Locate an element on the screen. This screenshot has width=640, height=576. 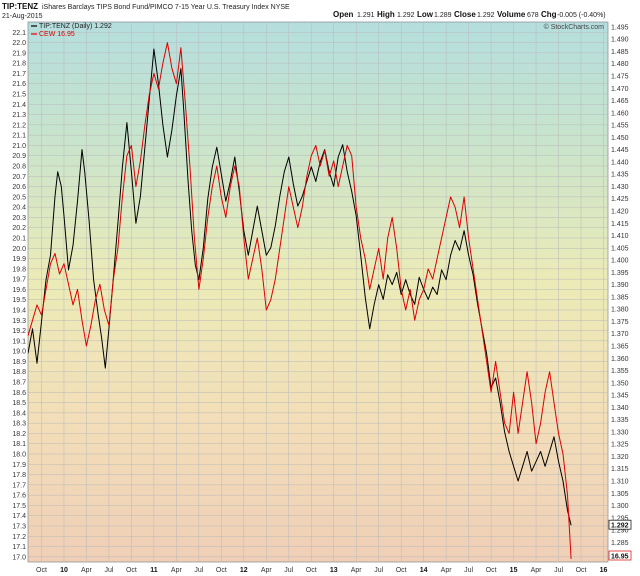
high-value: 1.292 is located at coordinates (406, 15).